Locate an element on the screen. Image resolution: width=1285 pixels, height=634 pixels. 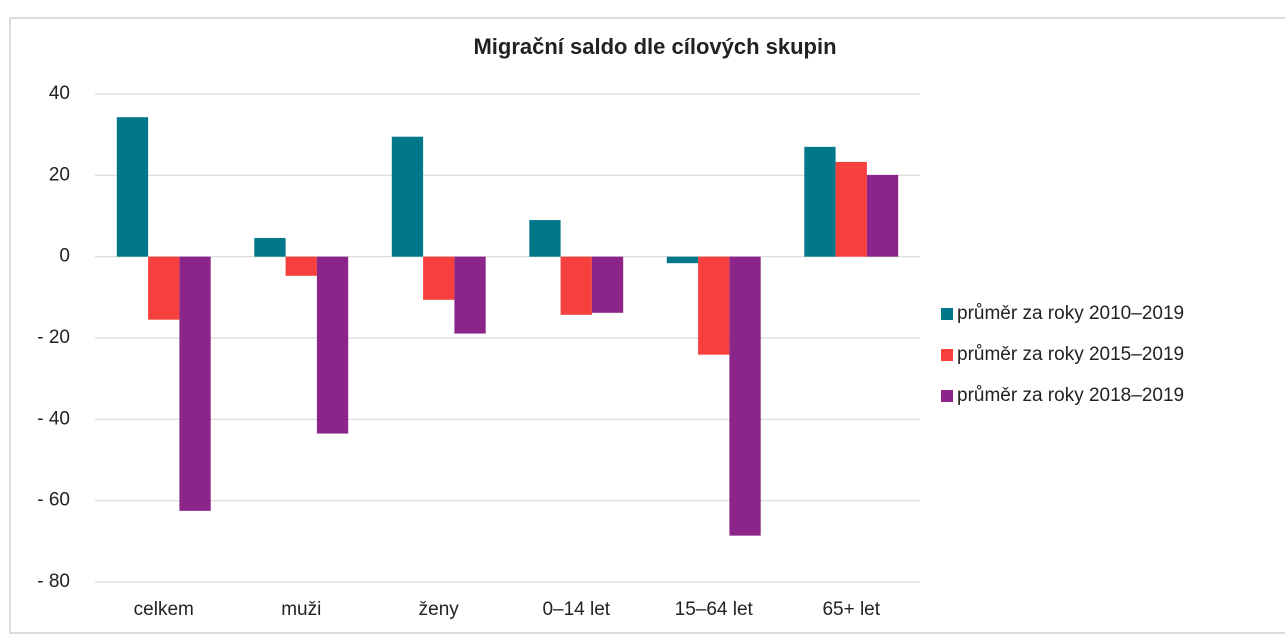
y-tick-label: - 80 is located at coordinates (53, 581).